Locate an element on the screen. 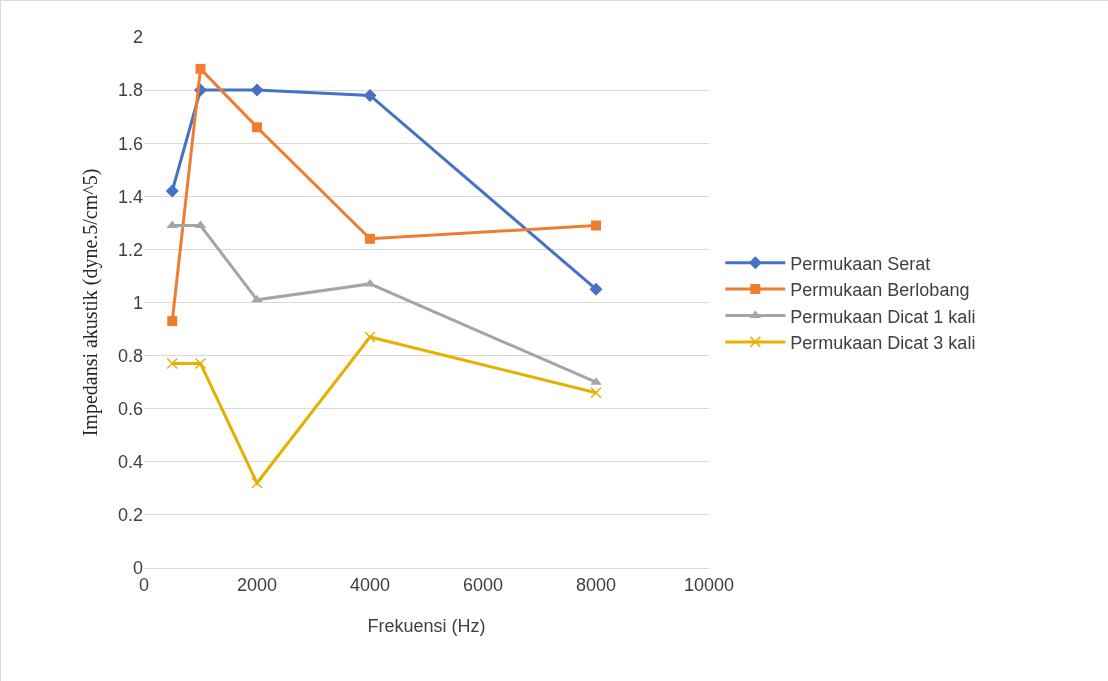 The image size is (1108, 681). x-tick-label: 2000 is located at coordinates (257, 584).